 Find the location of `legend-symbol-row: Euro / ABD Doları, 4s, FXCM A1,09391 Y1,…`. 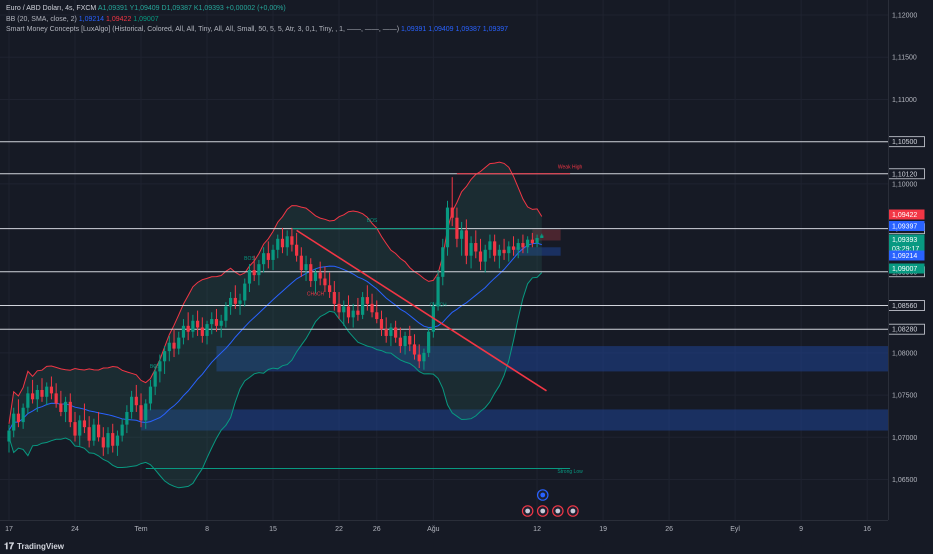

legend-symbol-row: Euro / ABD Doları, 4s, FXCM A1,09391 Y1,… is located at coordinates (257, 9).